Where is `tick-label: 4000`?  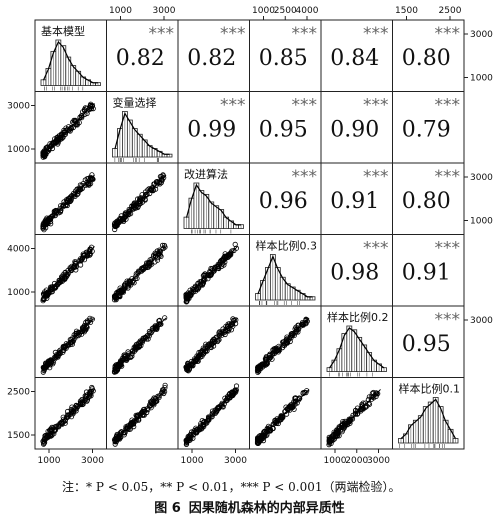 tick-label: 4000 is located at coordinates (307, 11).